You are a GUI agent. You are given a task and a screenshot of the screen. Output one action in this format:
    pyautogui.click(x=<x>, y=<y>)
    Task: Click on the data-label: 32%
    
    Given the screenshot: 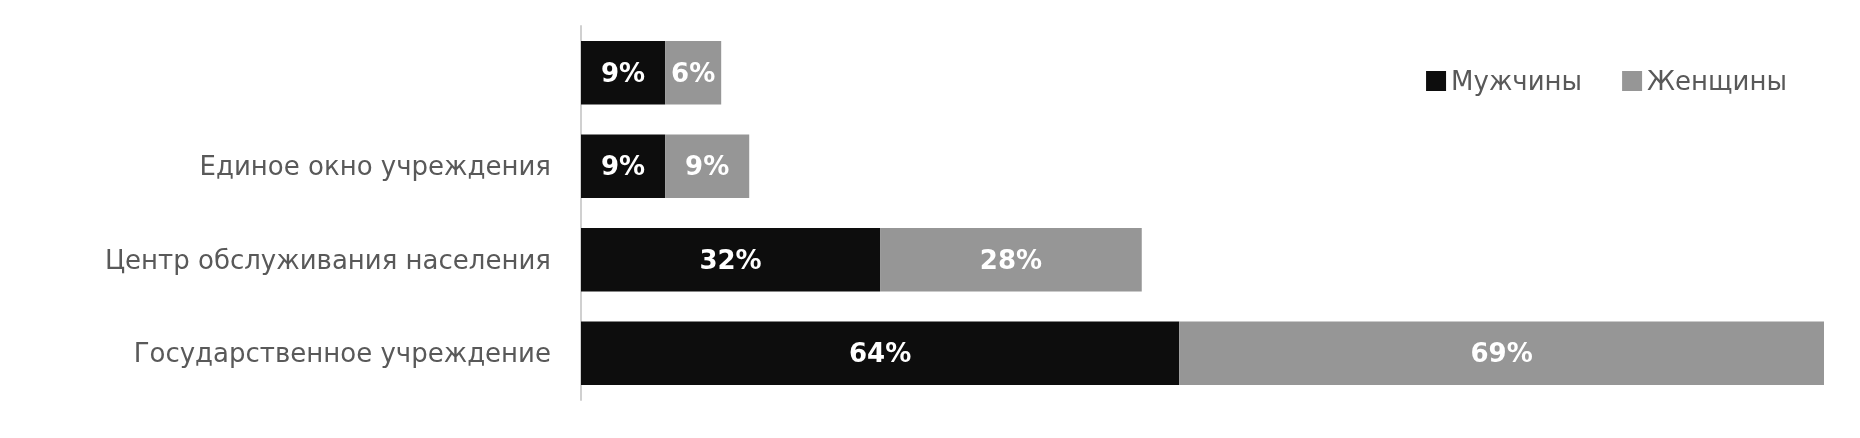 What is the action you would take?
    pyautogui.click(x=730, y=259)
    